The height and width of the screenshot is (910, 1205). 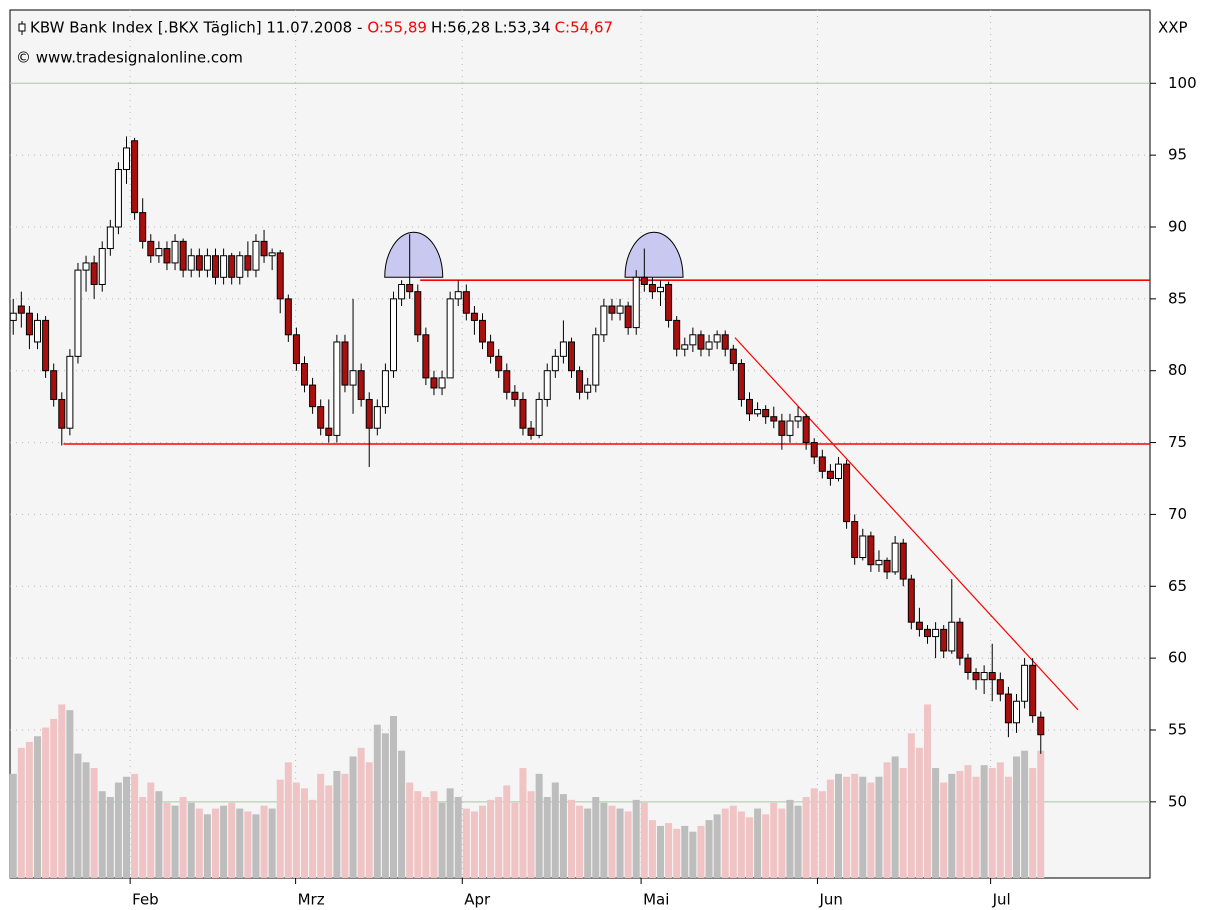 What do you see at coordinates (145, 900) in the screenshot?
I see `x-tick-label: Feb` at bounding box center [145, 900].